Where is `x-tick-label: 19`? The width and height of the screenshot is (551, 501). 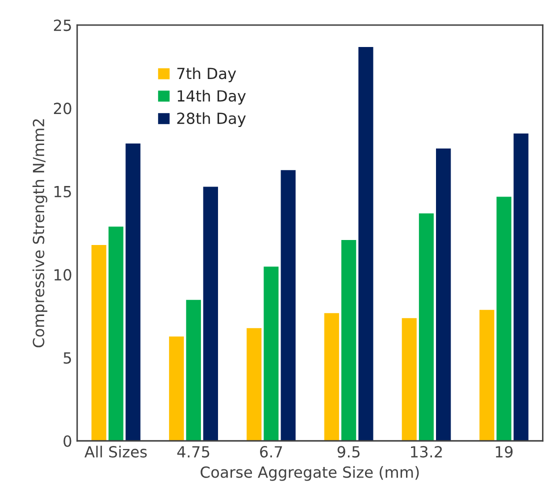
x-tick-label: 19 is located at coordinates (504, 452).